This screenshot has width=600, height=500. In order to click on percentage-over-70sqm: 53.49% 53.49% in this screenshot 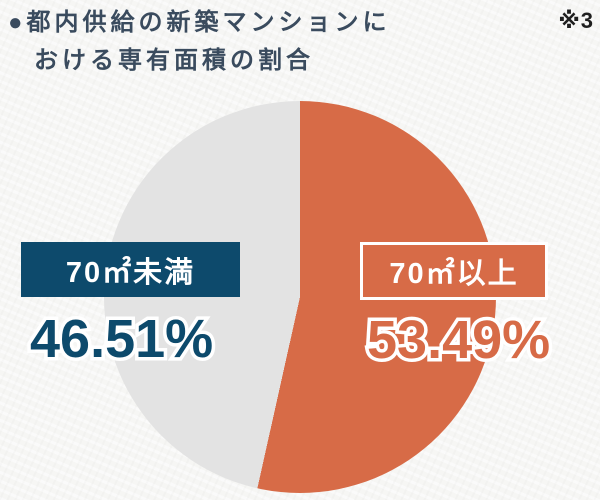, I will do `click(458, 340)`.